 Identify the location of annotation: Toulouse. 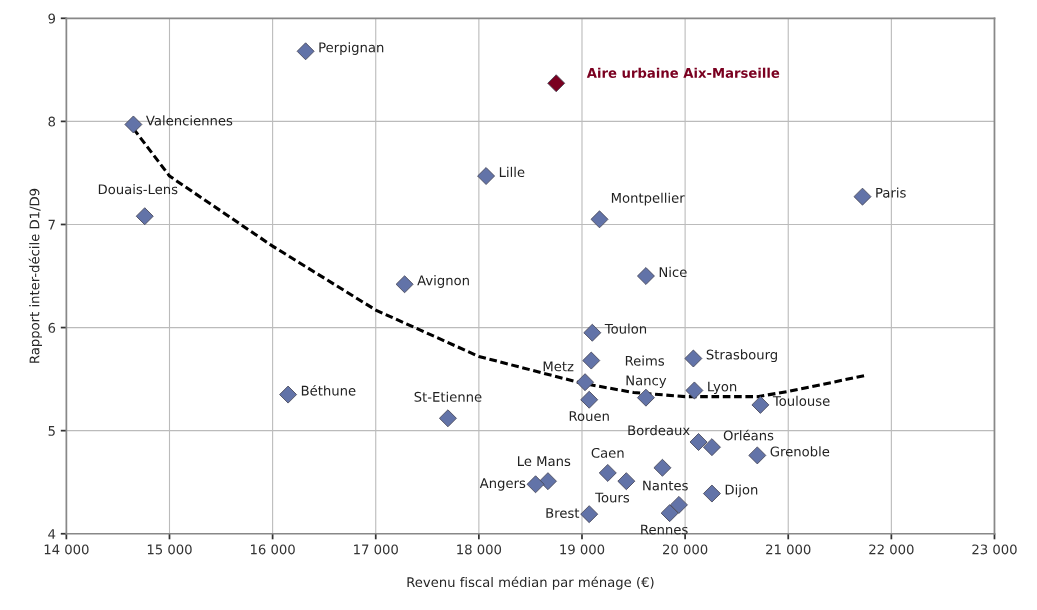
(801, 400).